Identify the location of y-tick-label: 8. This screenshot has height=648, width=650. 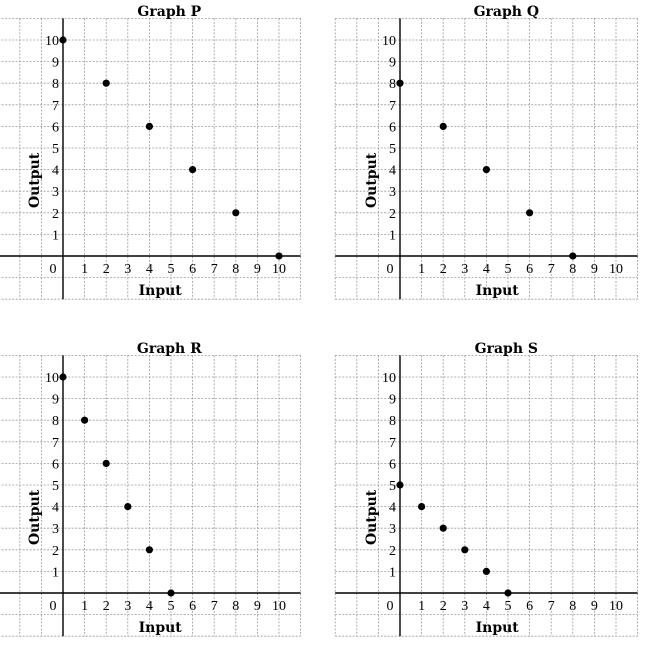
(55, 84).